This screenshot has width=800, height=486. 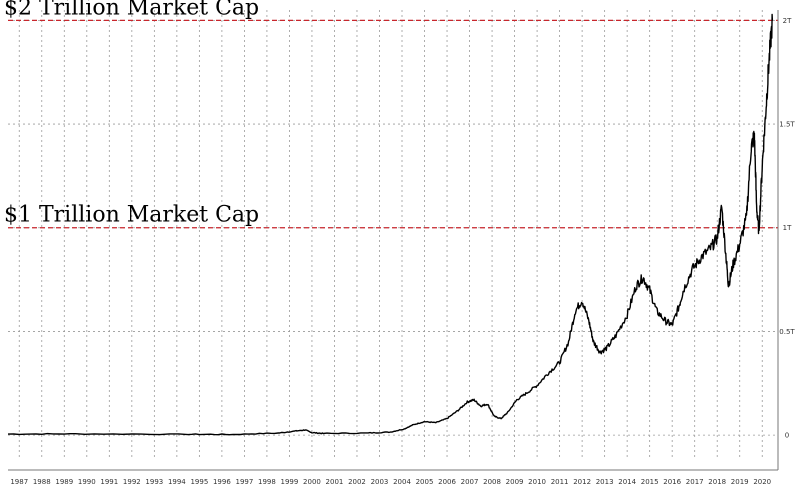 What do you see at coordinates (290, 482) in the screenshot?
I see `x-tick-label: 1999` at bounding box center [290, 482].